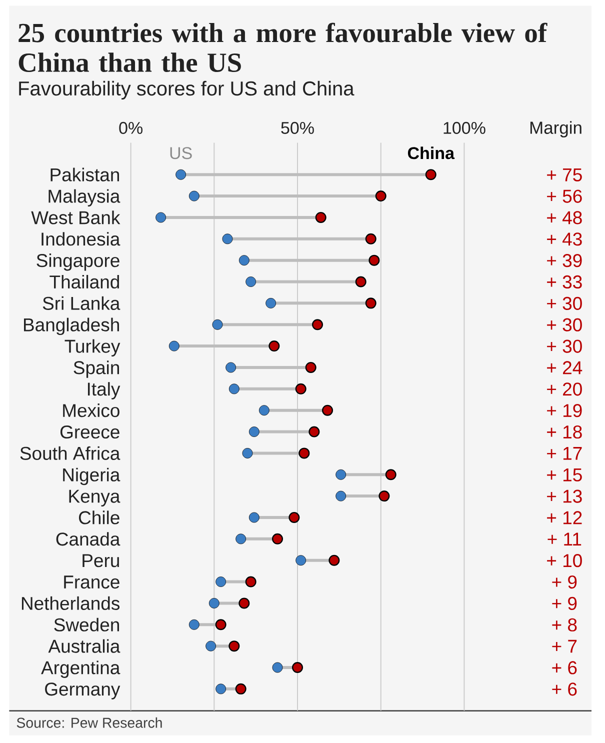  What do you see at coordinates (431, 153) in the screenshot?
I see `series-label: China` at bounding box center [431, 153].